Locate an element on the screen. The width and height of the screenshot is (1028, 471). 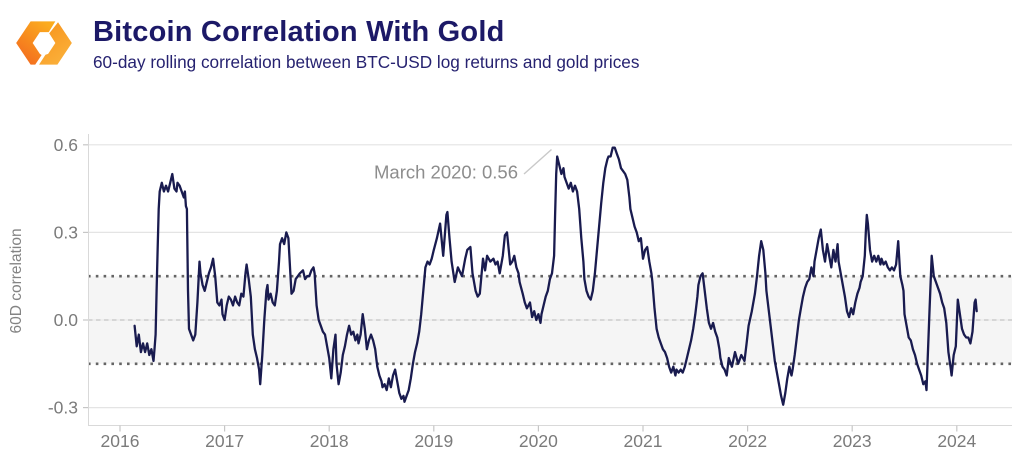
page-title: Bitcoin Correlation With Gold is located at coordinates (299, 32).